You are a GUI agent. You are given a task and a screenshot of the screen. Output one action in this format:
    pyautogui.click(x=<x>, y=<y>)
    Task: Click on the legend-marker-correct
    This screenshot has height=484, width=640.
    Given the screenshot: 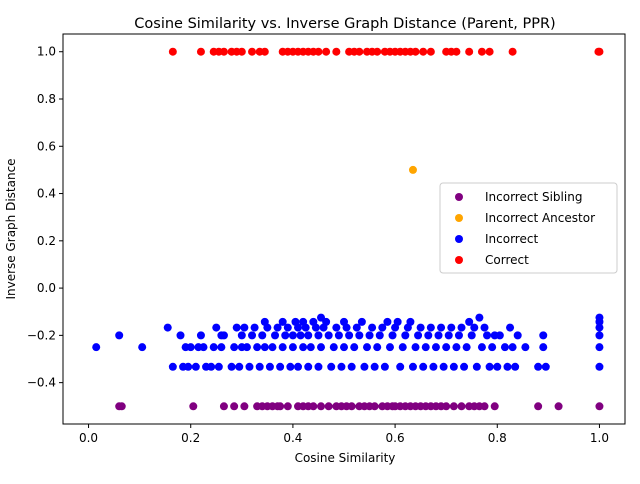 What is the action you would take?
    pyautogui.click(x=459, y=260)
    